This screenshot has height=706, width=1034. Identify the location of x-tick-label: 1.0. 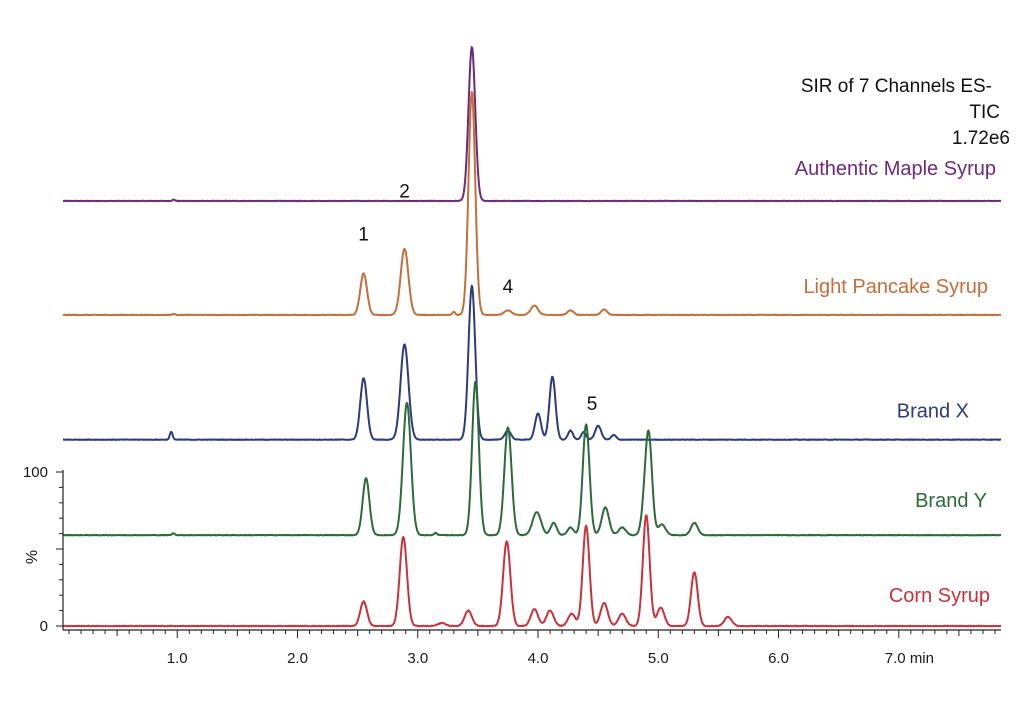
(177, 658).